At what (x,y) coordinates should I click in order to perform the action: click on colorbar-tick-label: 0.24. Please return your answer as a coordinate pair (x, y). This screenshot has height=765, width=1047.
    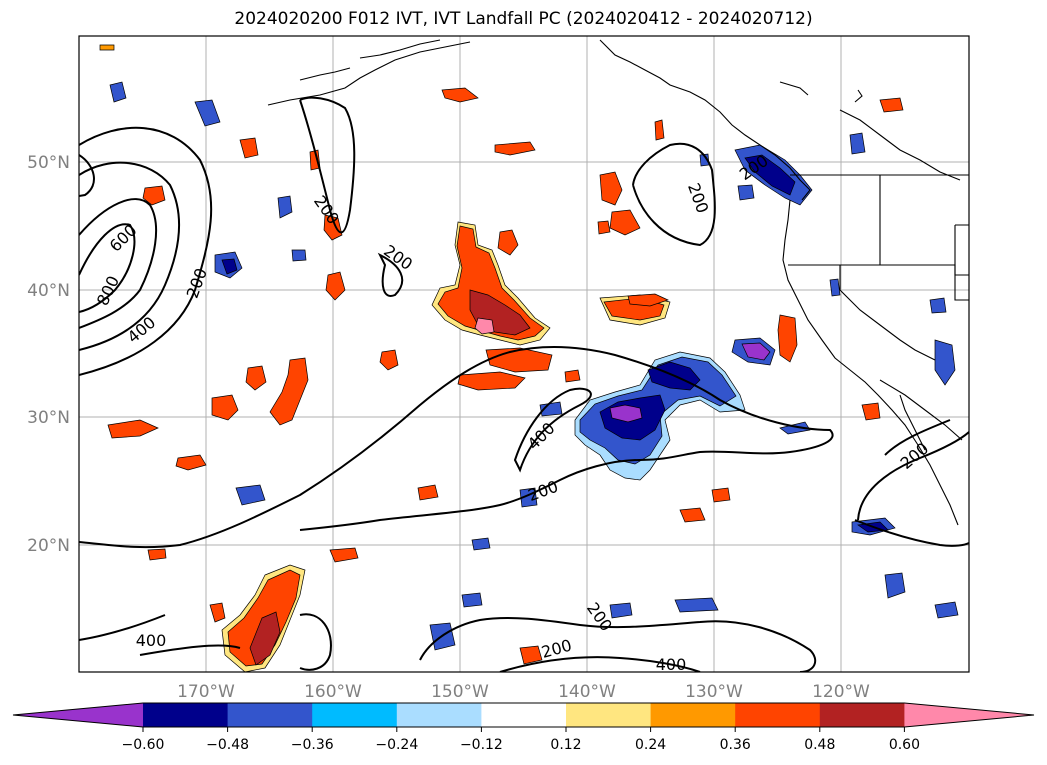
    Looking at the image, I should click on (650, 745).